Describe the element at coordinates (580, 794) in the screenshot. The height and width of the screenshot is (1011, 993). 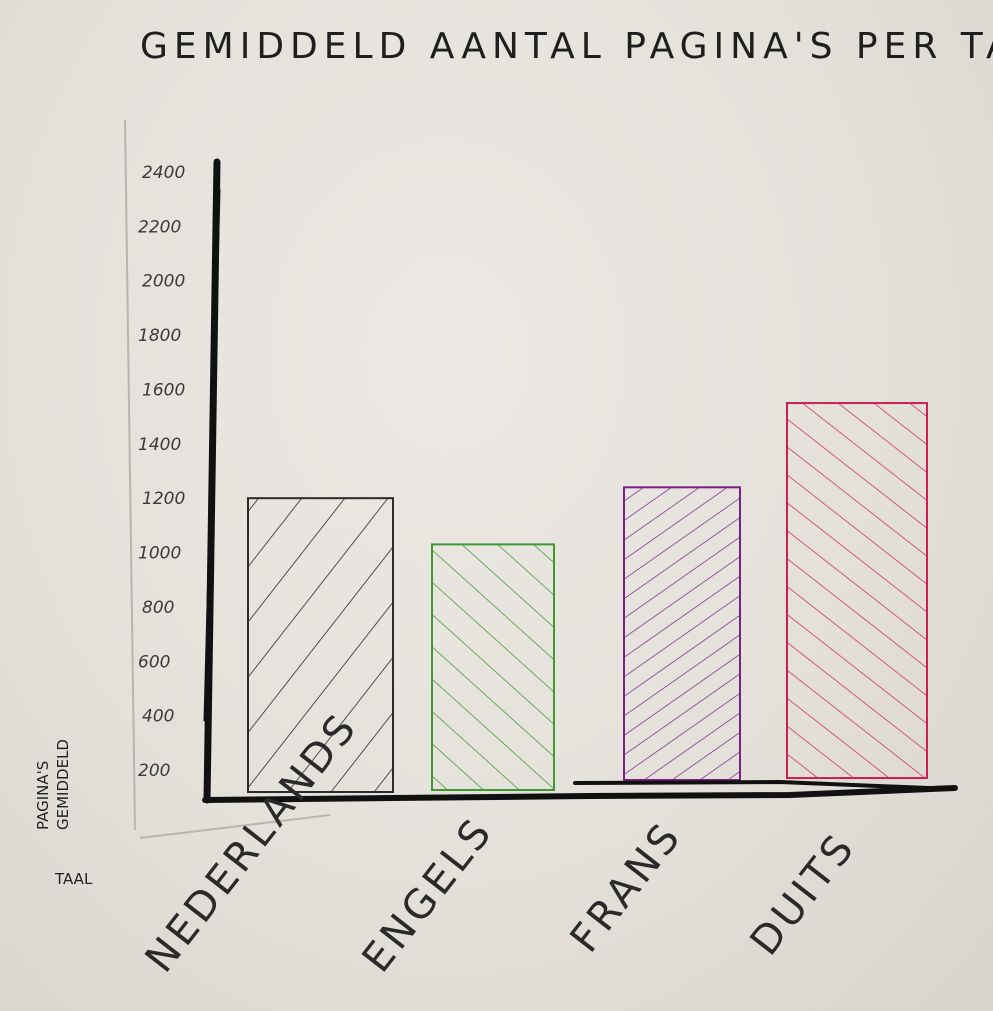
I see `x-axis` at that location.